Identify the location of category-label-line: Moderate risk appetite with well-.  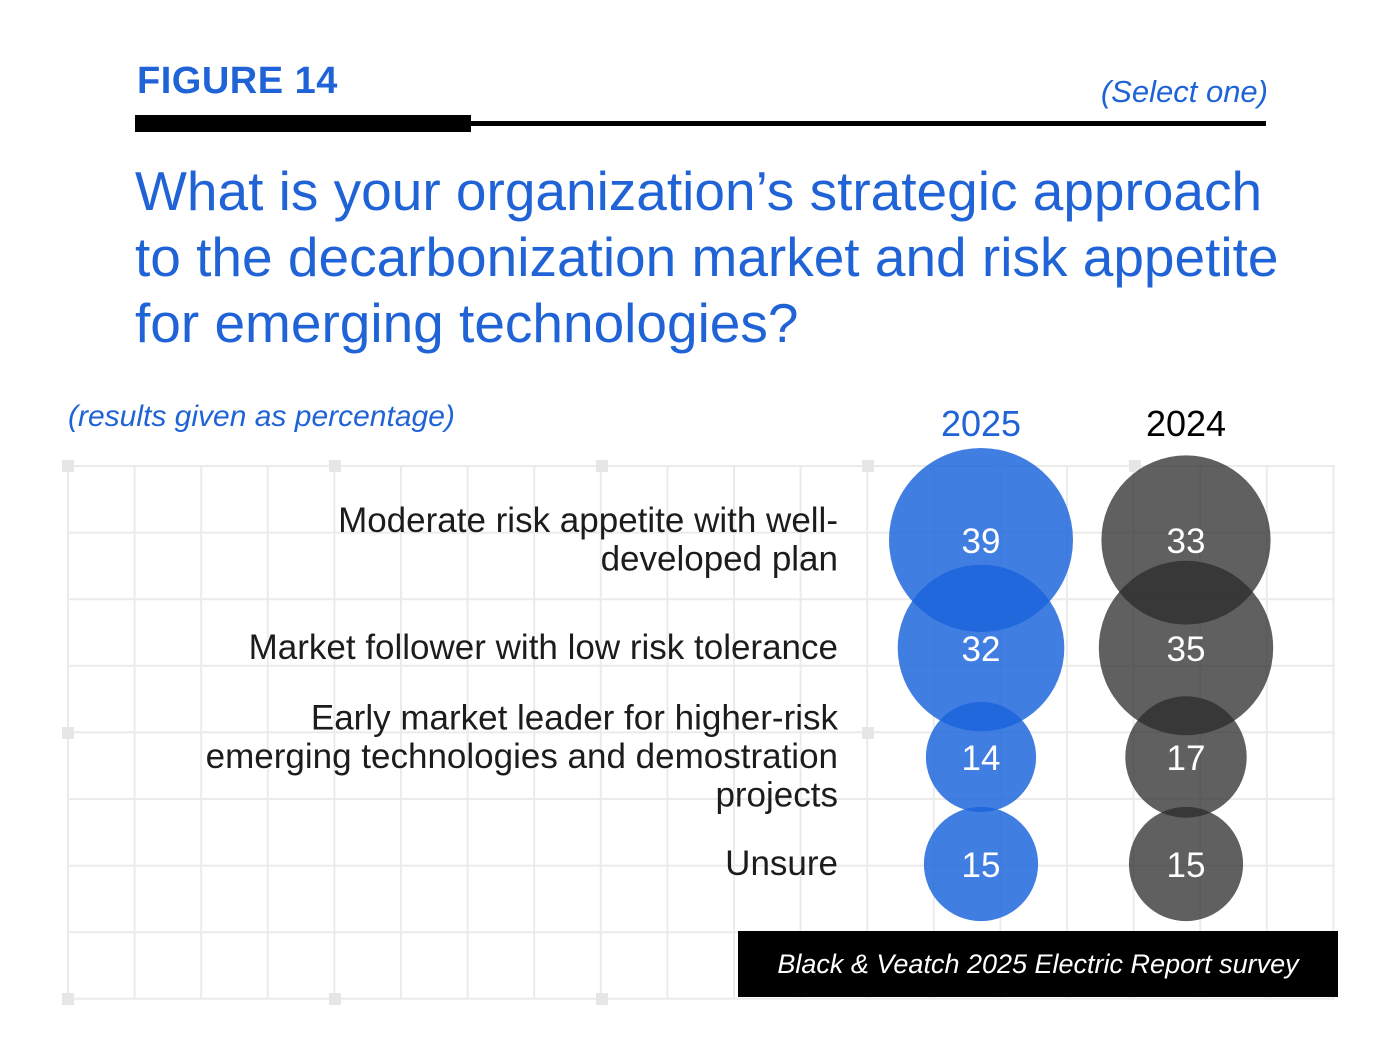
(588, 520).